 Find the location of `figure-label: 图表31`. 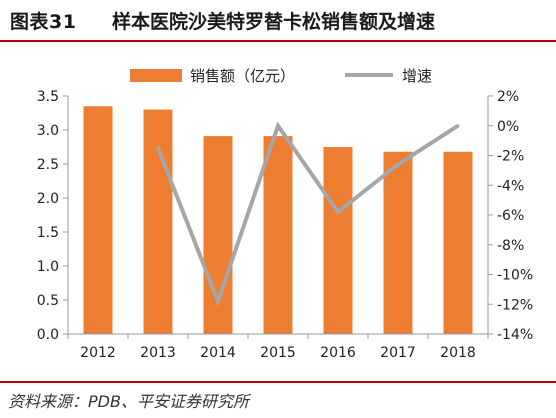

figure-label: 图表31 is located at coordinates (43, 22).